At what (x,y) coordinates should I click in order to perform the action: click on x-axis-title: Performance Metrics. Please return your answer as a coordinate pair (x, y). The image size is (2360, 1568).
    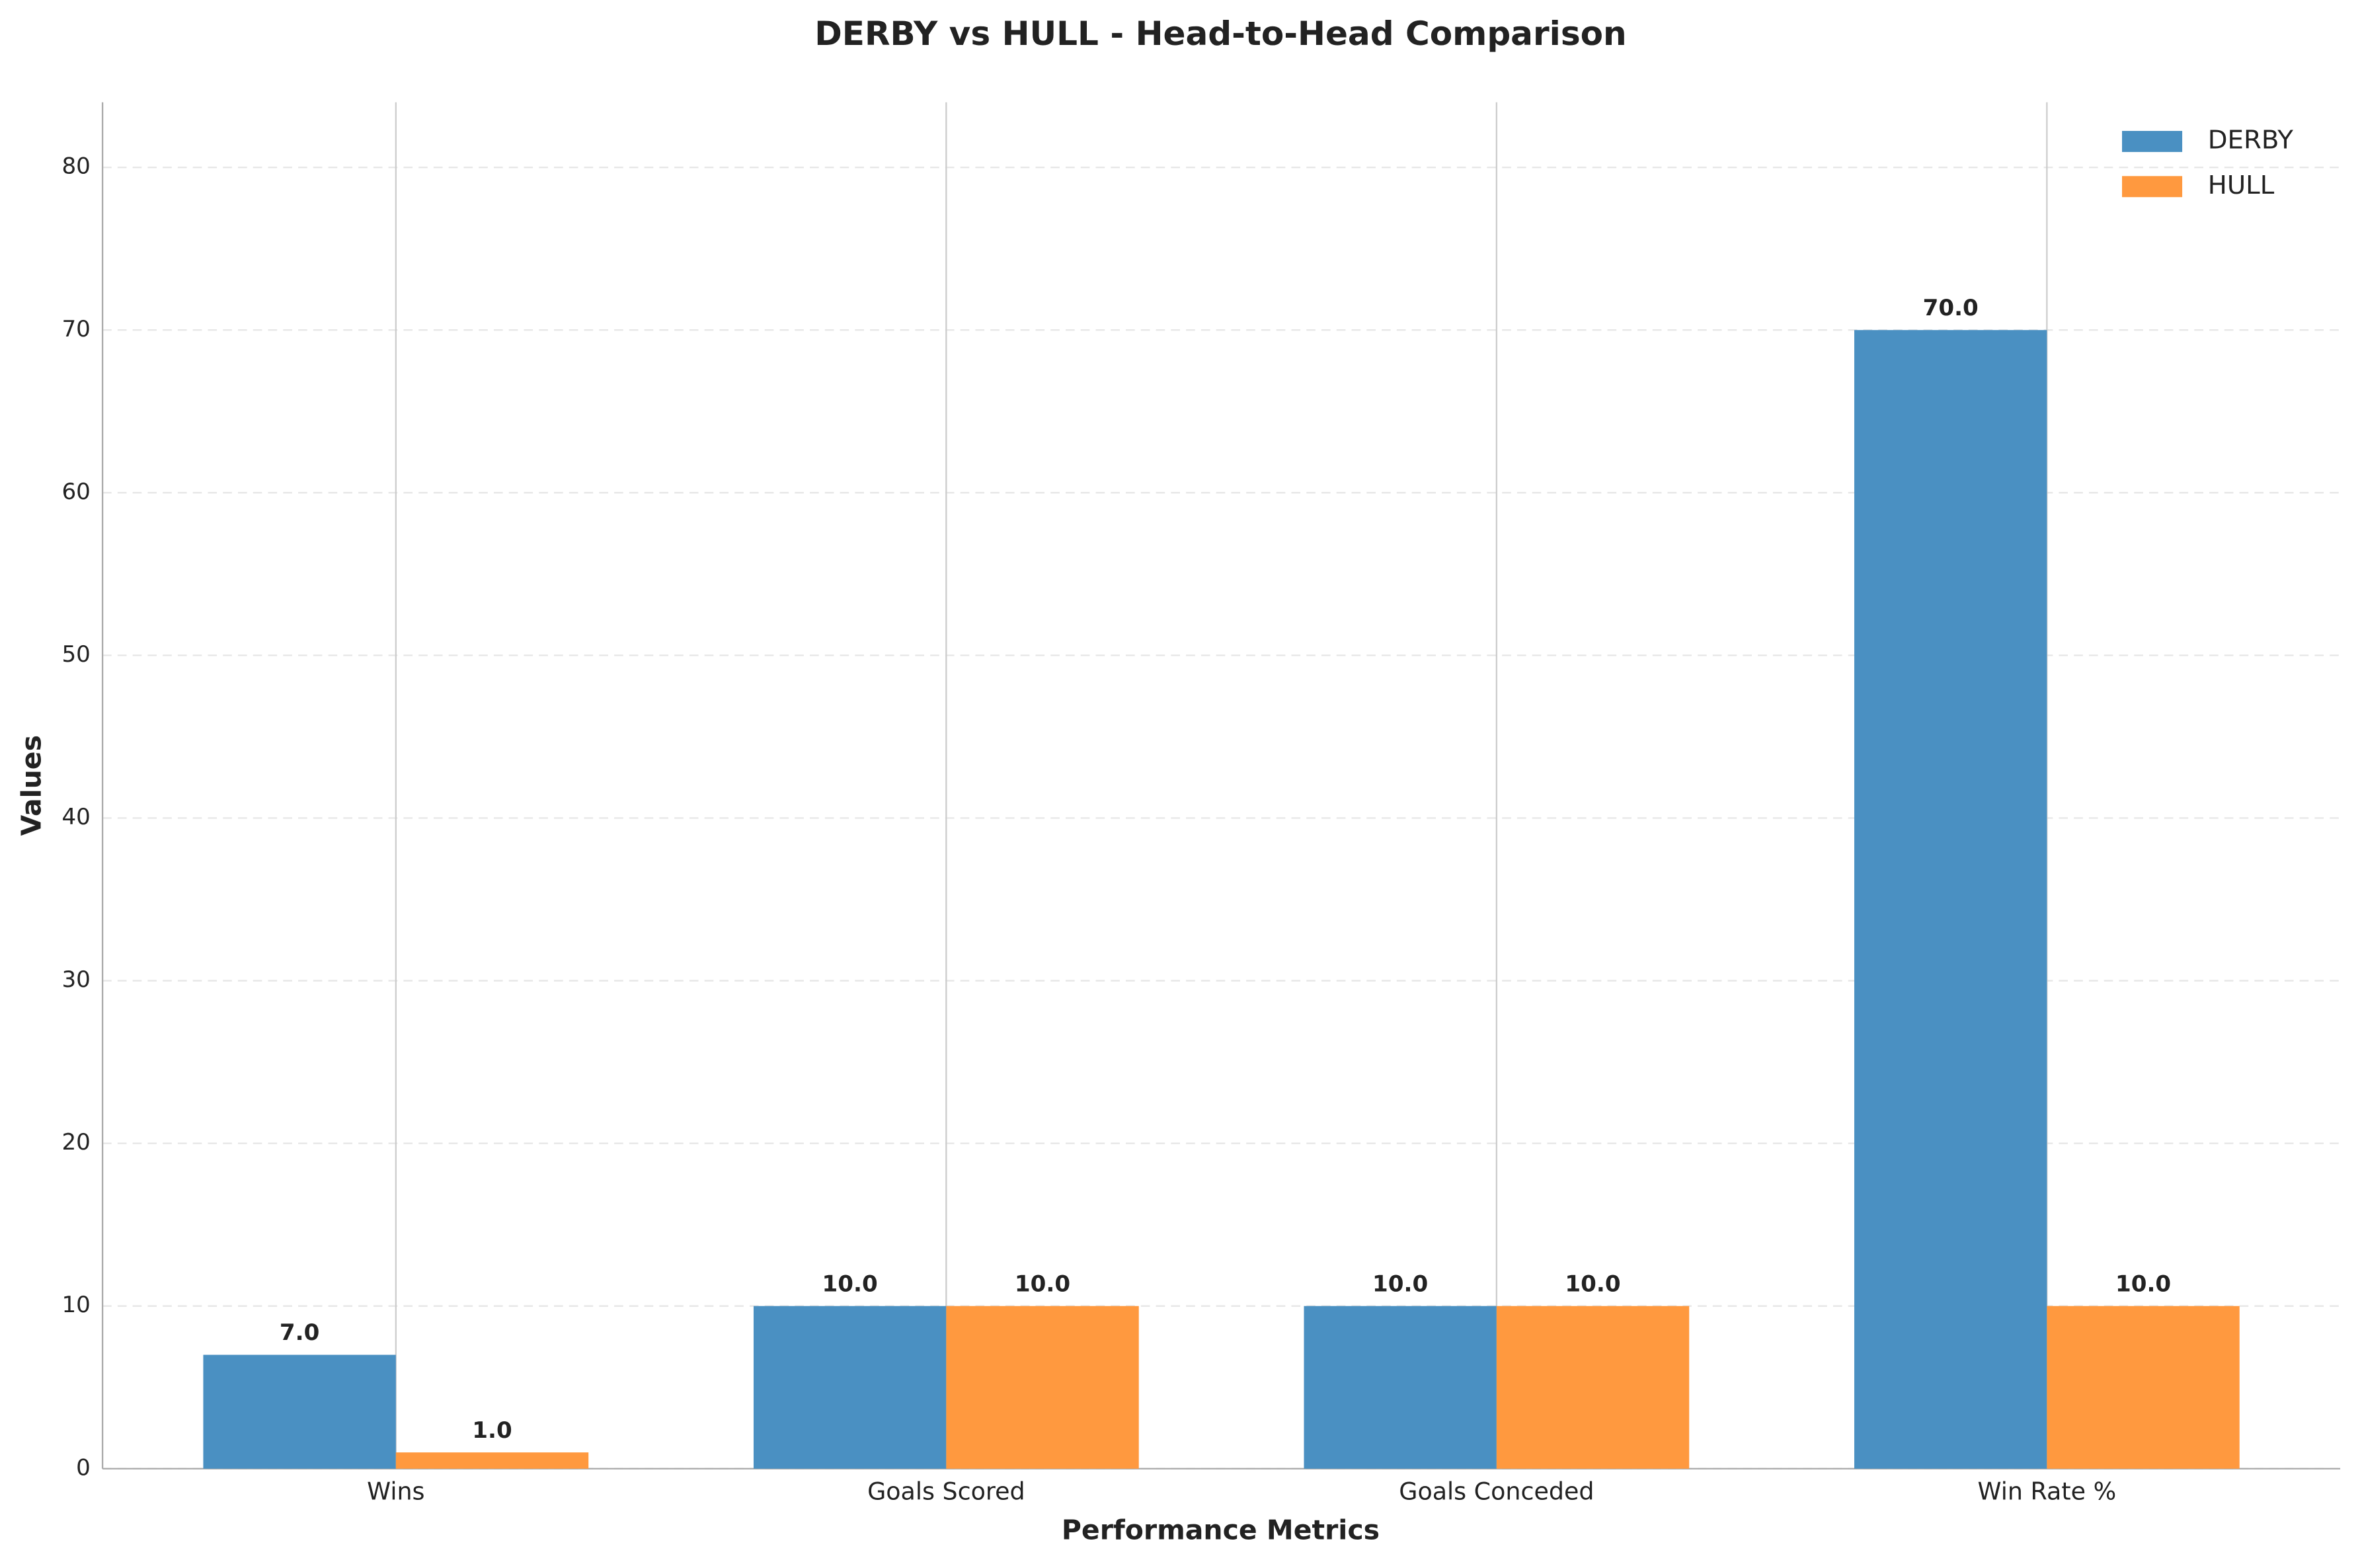
    Looking at the image, I should click on (1221, 1530).